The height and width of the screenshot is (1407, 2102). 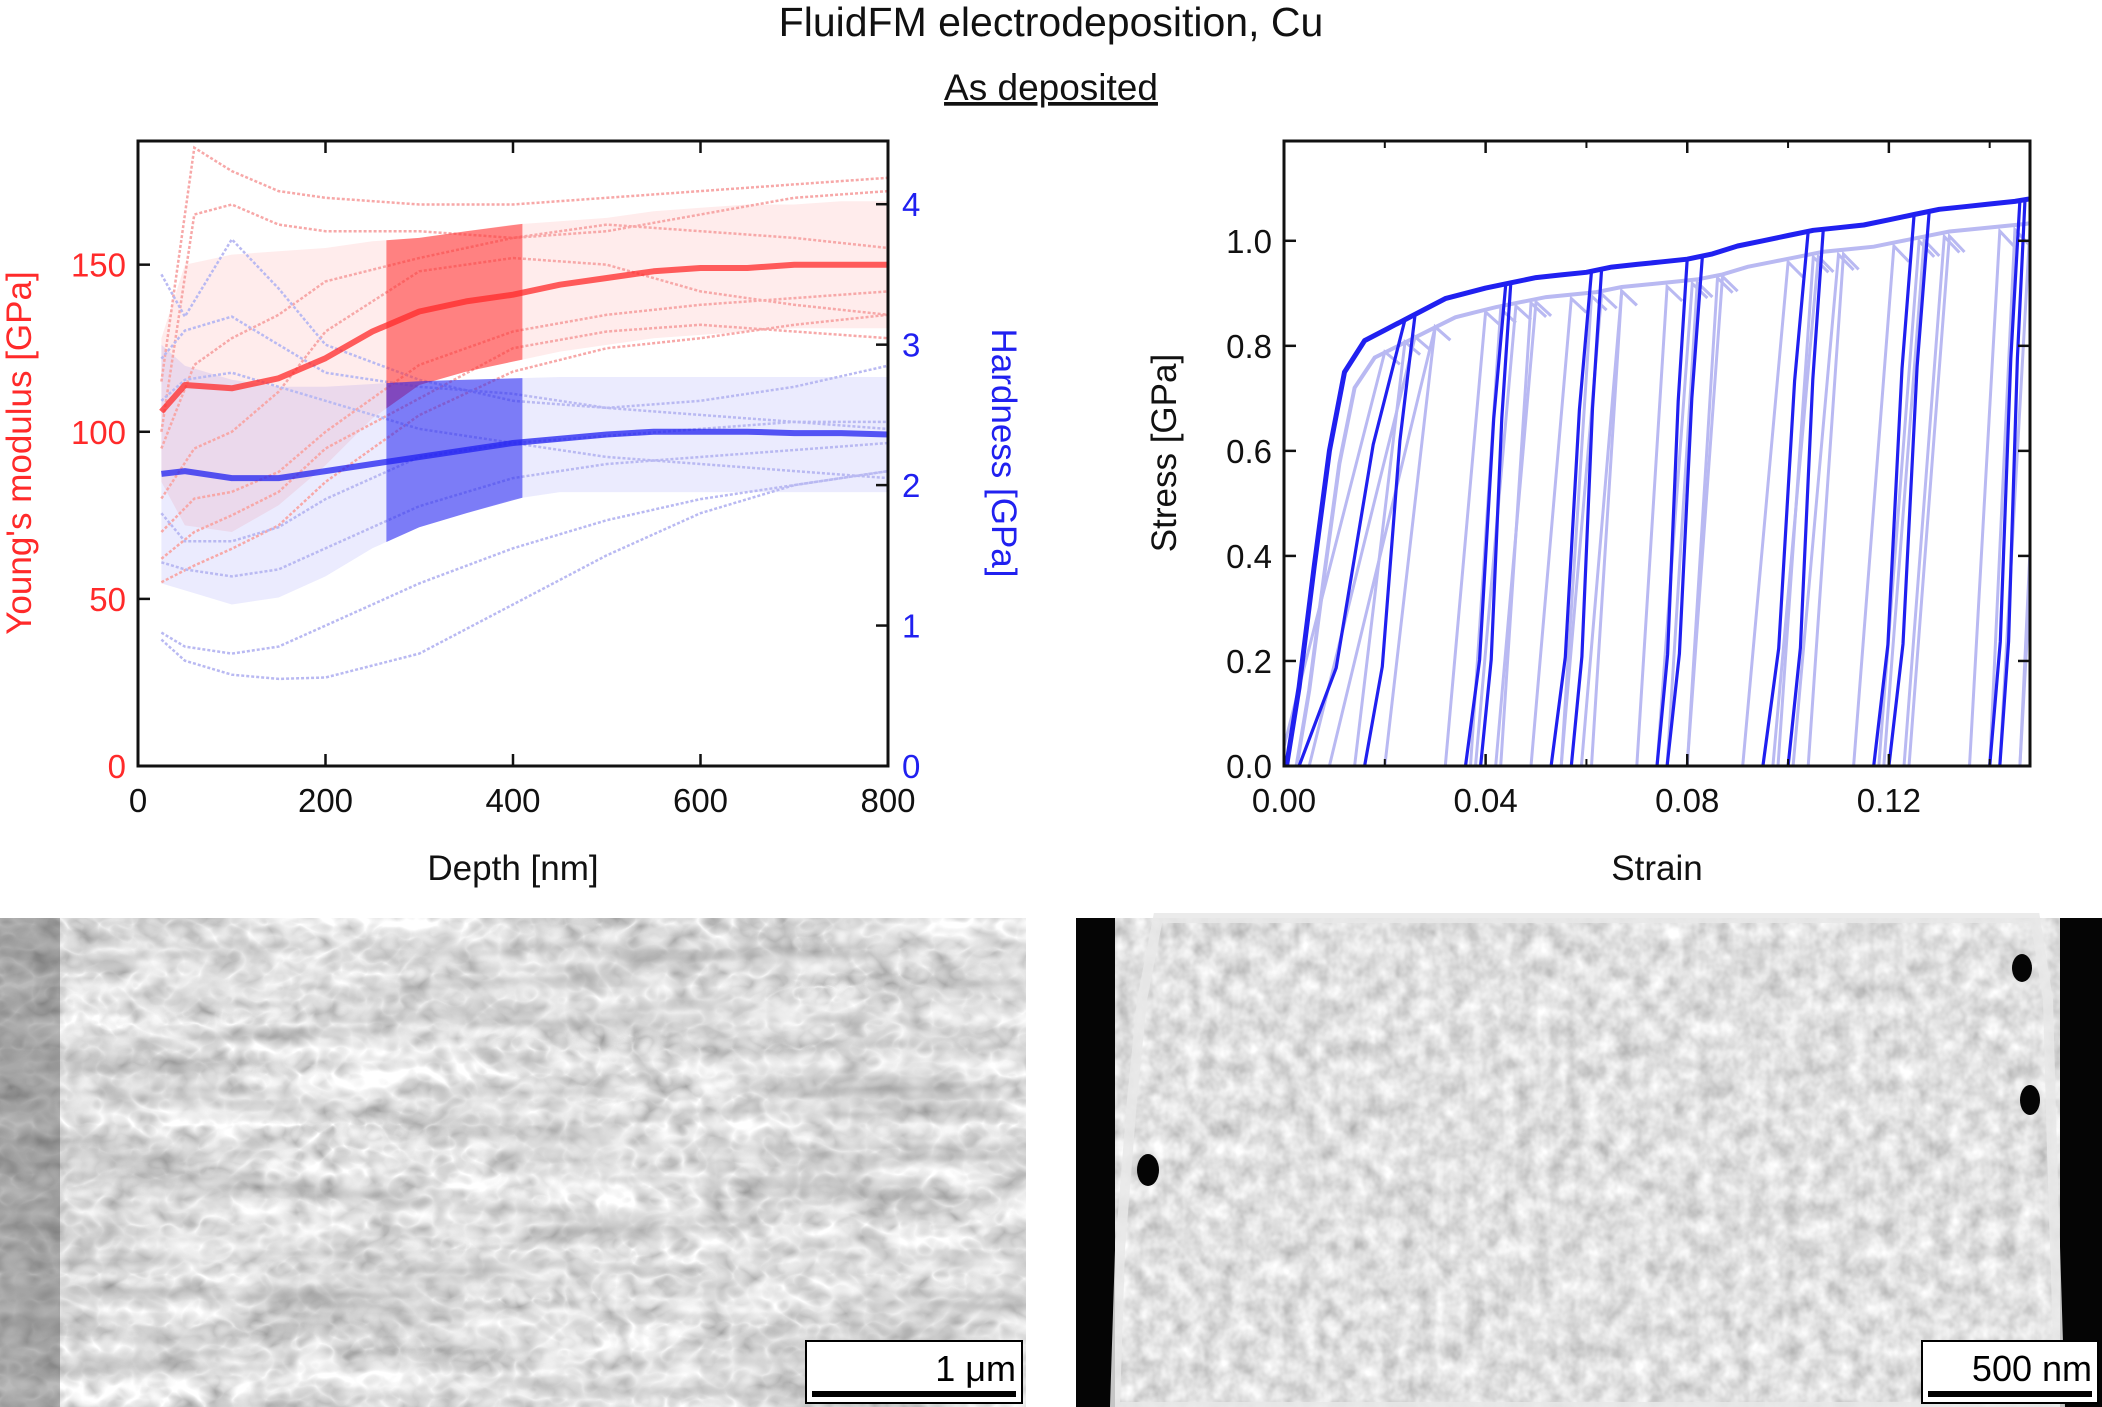 What do you see at coordinates (454, 460) in the screenshot?
I see `hardness-window-highlight` at bounding box center [454, 460].